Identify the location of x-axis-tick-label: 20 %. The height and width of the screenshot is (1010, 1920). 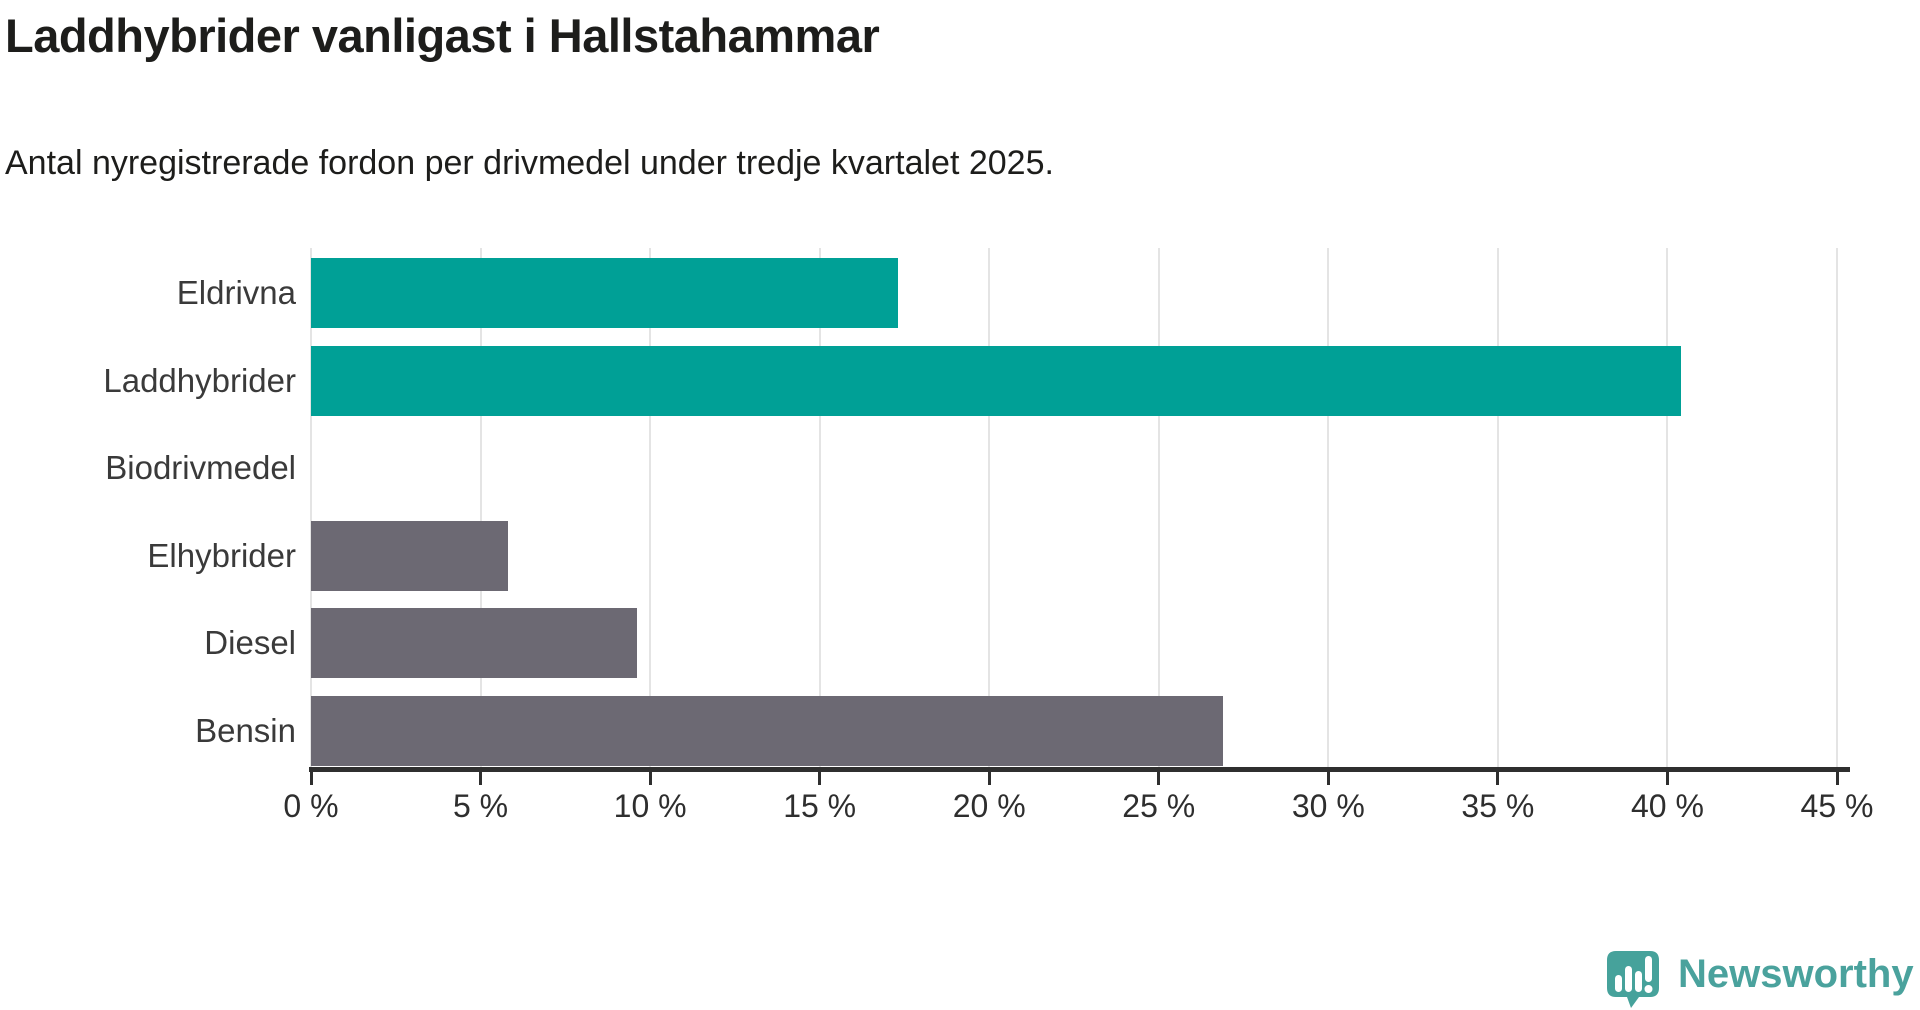
(989, 806).